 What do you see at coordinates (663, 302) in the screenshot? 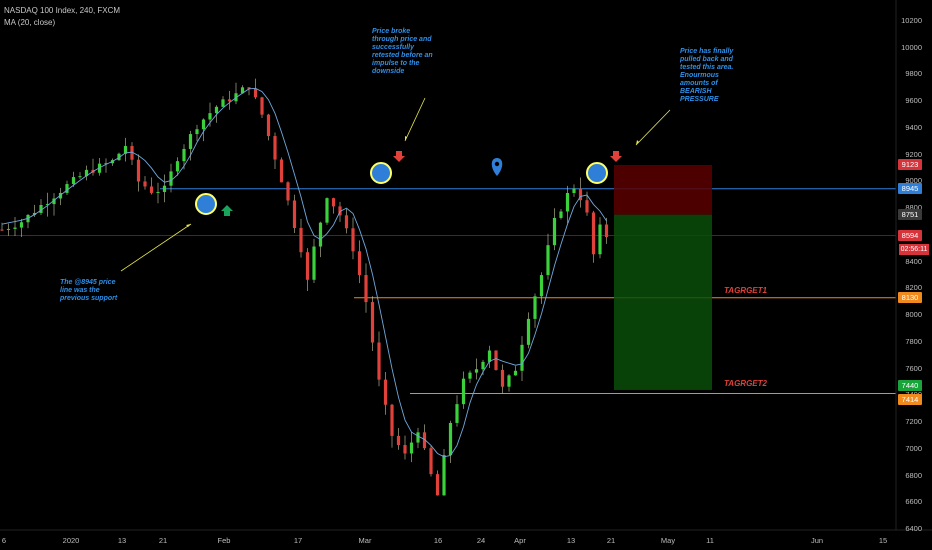
I see `profit-zone` at bounding box center [663, 302].